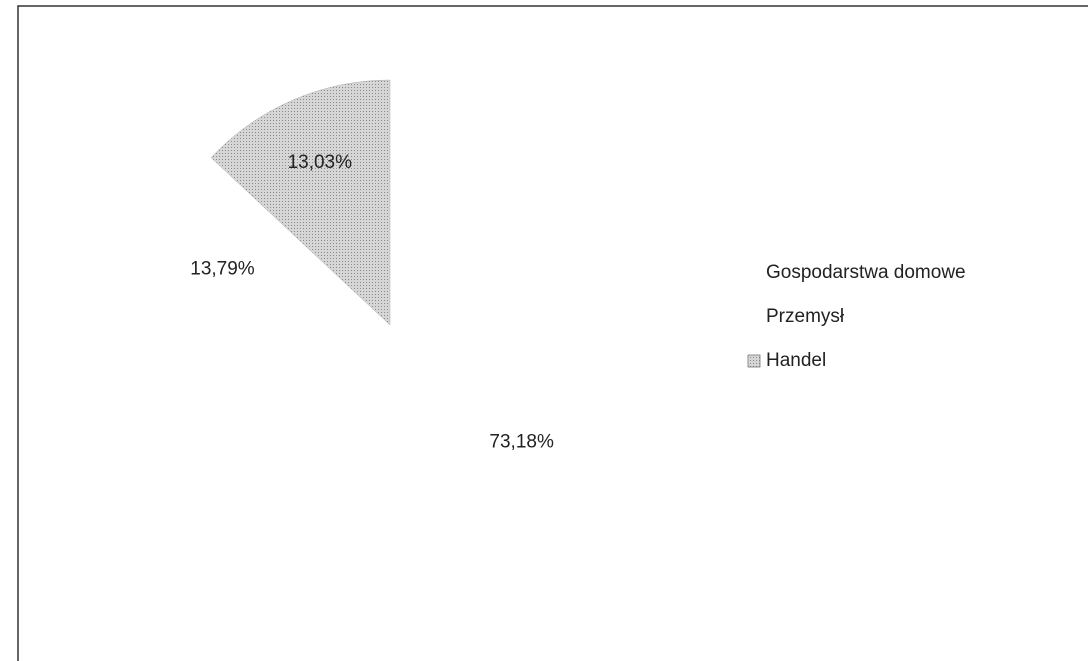 The width and height of the screenshot is (1090, 661). Describe the element at coordinates (796, 360) in the screenshot. I see `legend-label: Handel` at that location.